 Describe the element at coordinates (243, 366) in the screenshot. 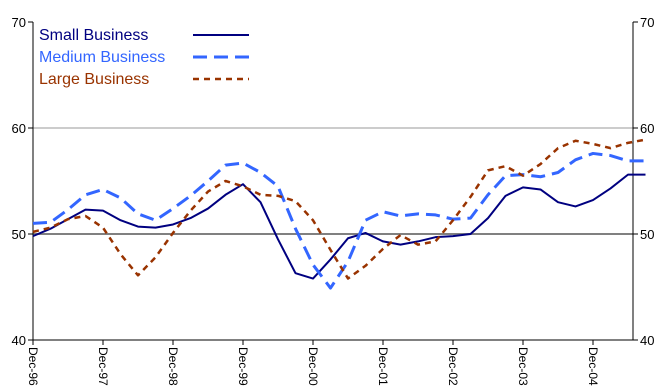

I see `x-tick-label: Dec-99` at that location.